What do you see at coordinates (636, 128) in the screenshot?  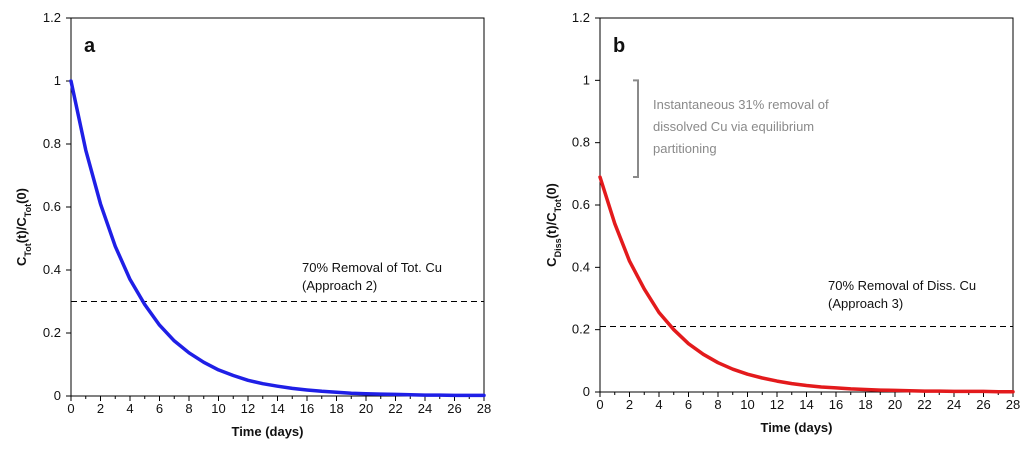 I see `removal-bracket` at bounding box center [636, 128].